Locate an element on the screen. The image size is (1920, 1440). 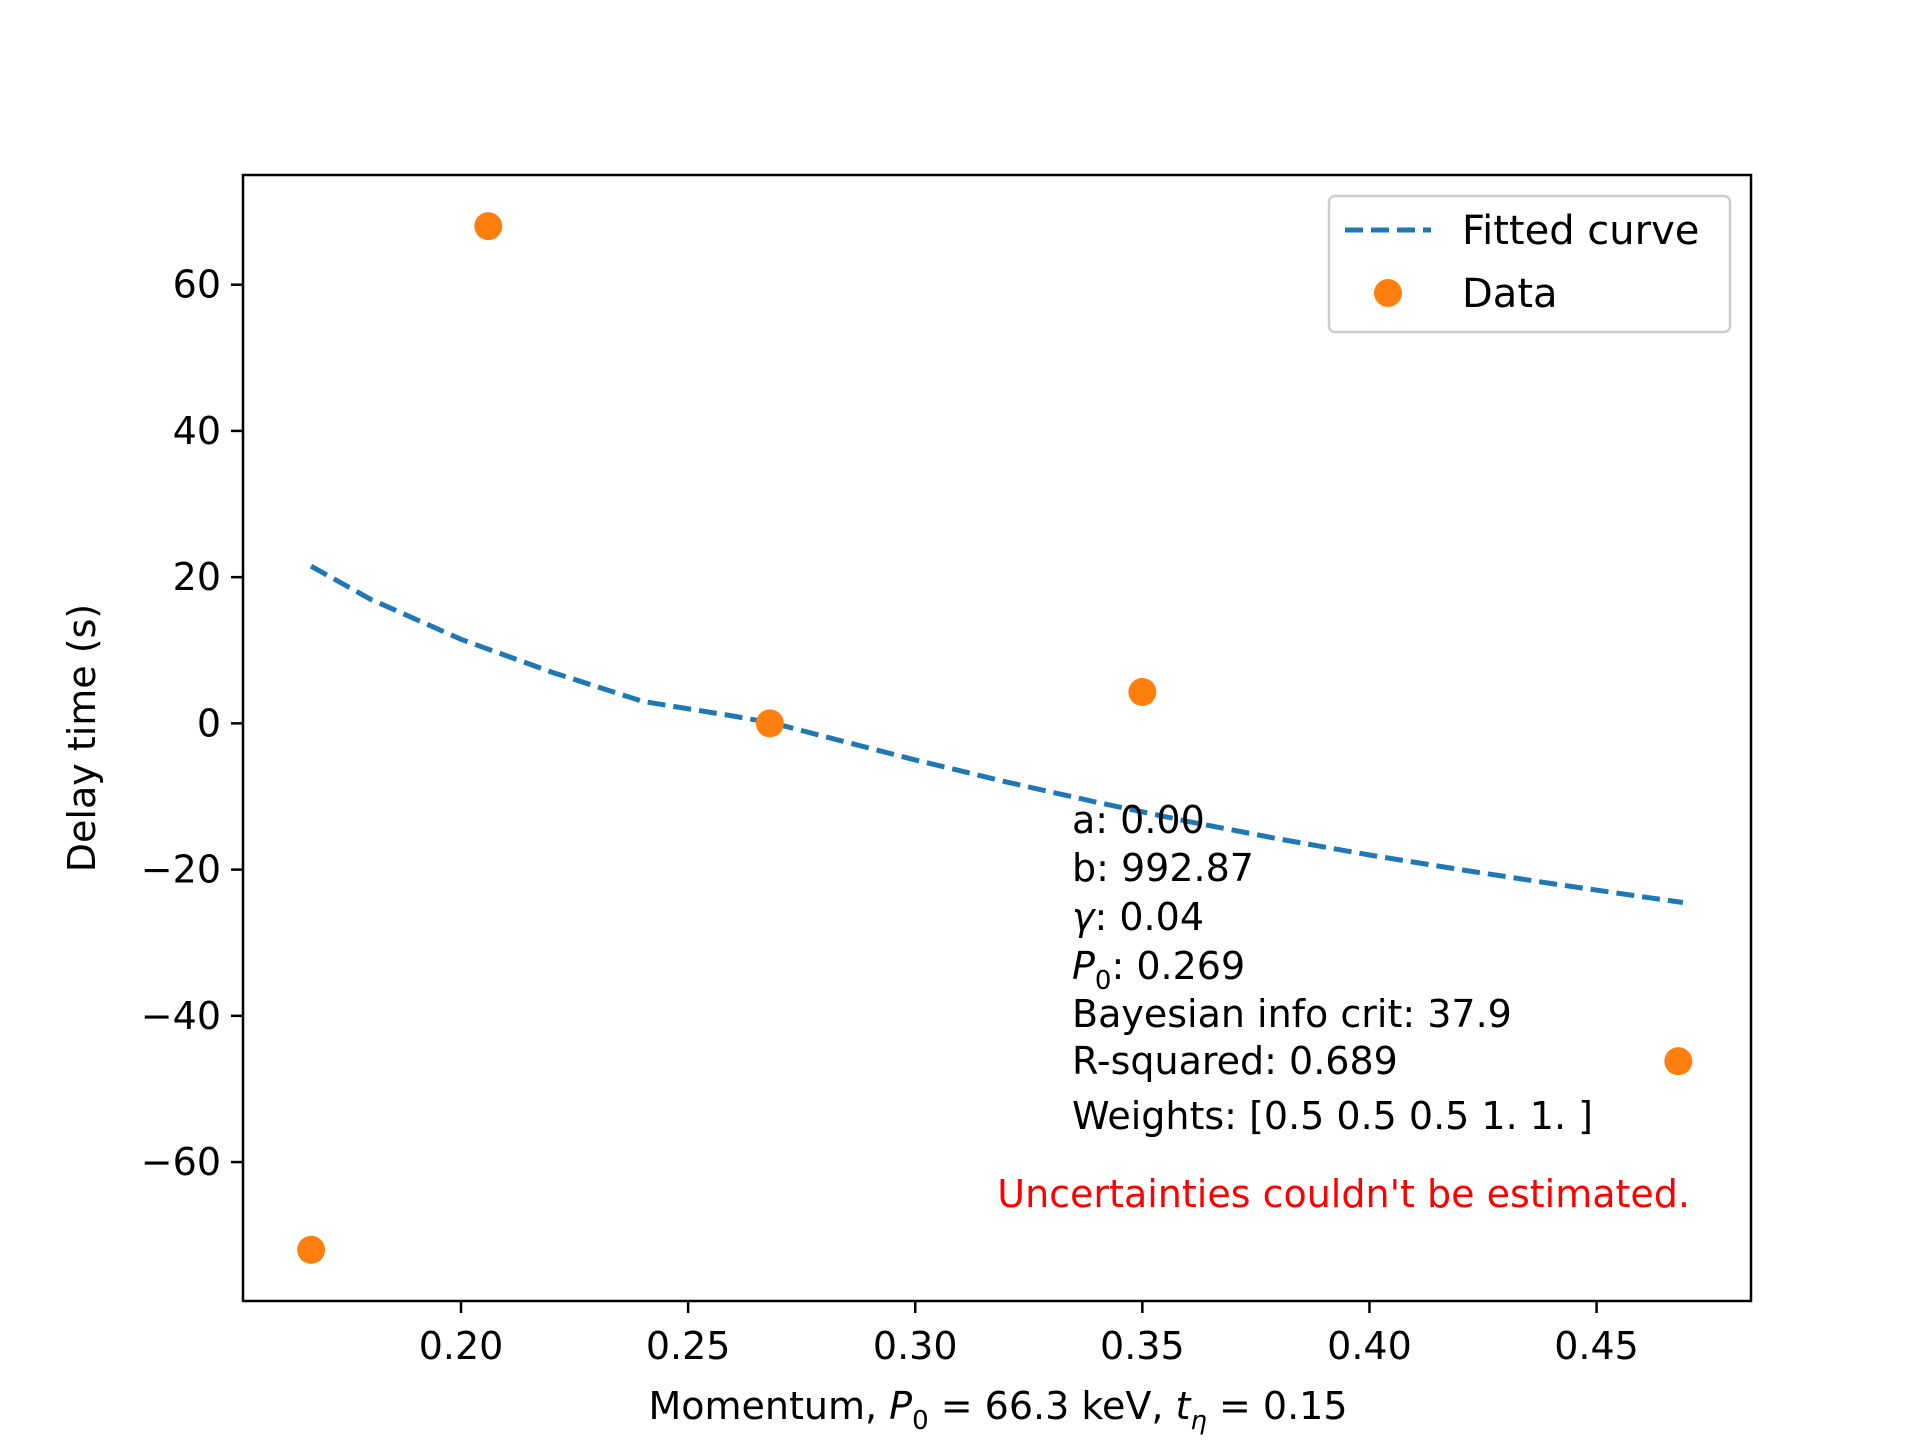
x-tick-label: 0.25 is located at coordinates (688, 1346).